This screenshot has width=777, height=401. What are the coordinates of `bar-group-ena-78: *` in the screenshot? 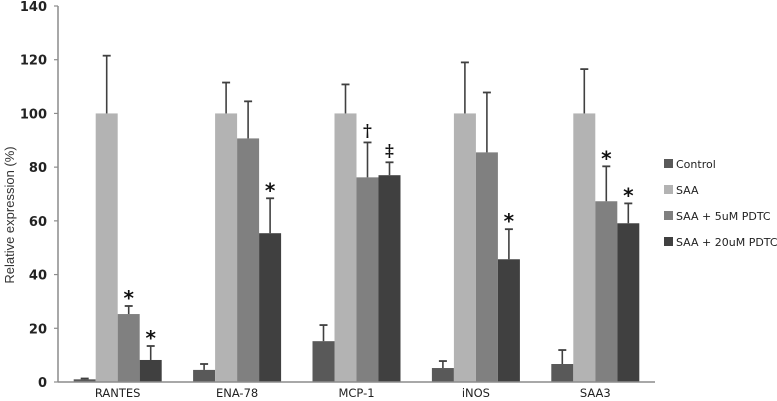 It's located at (237, 231).